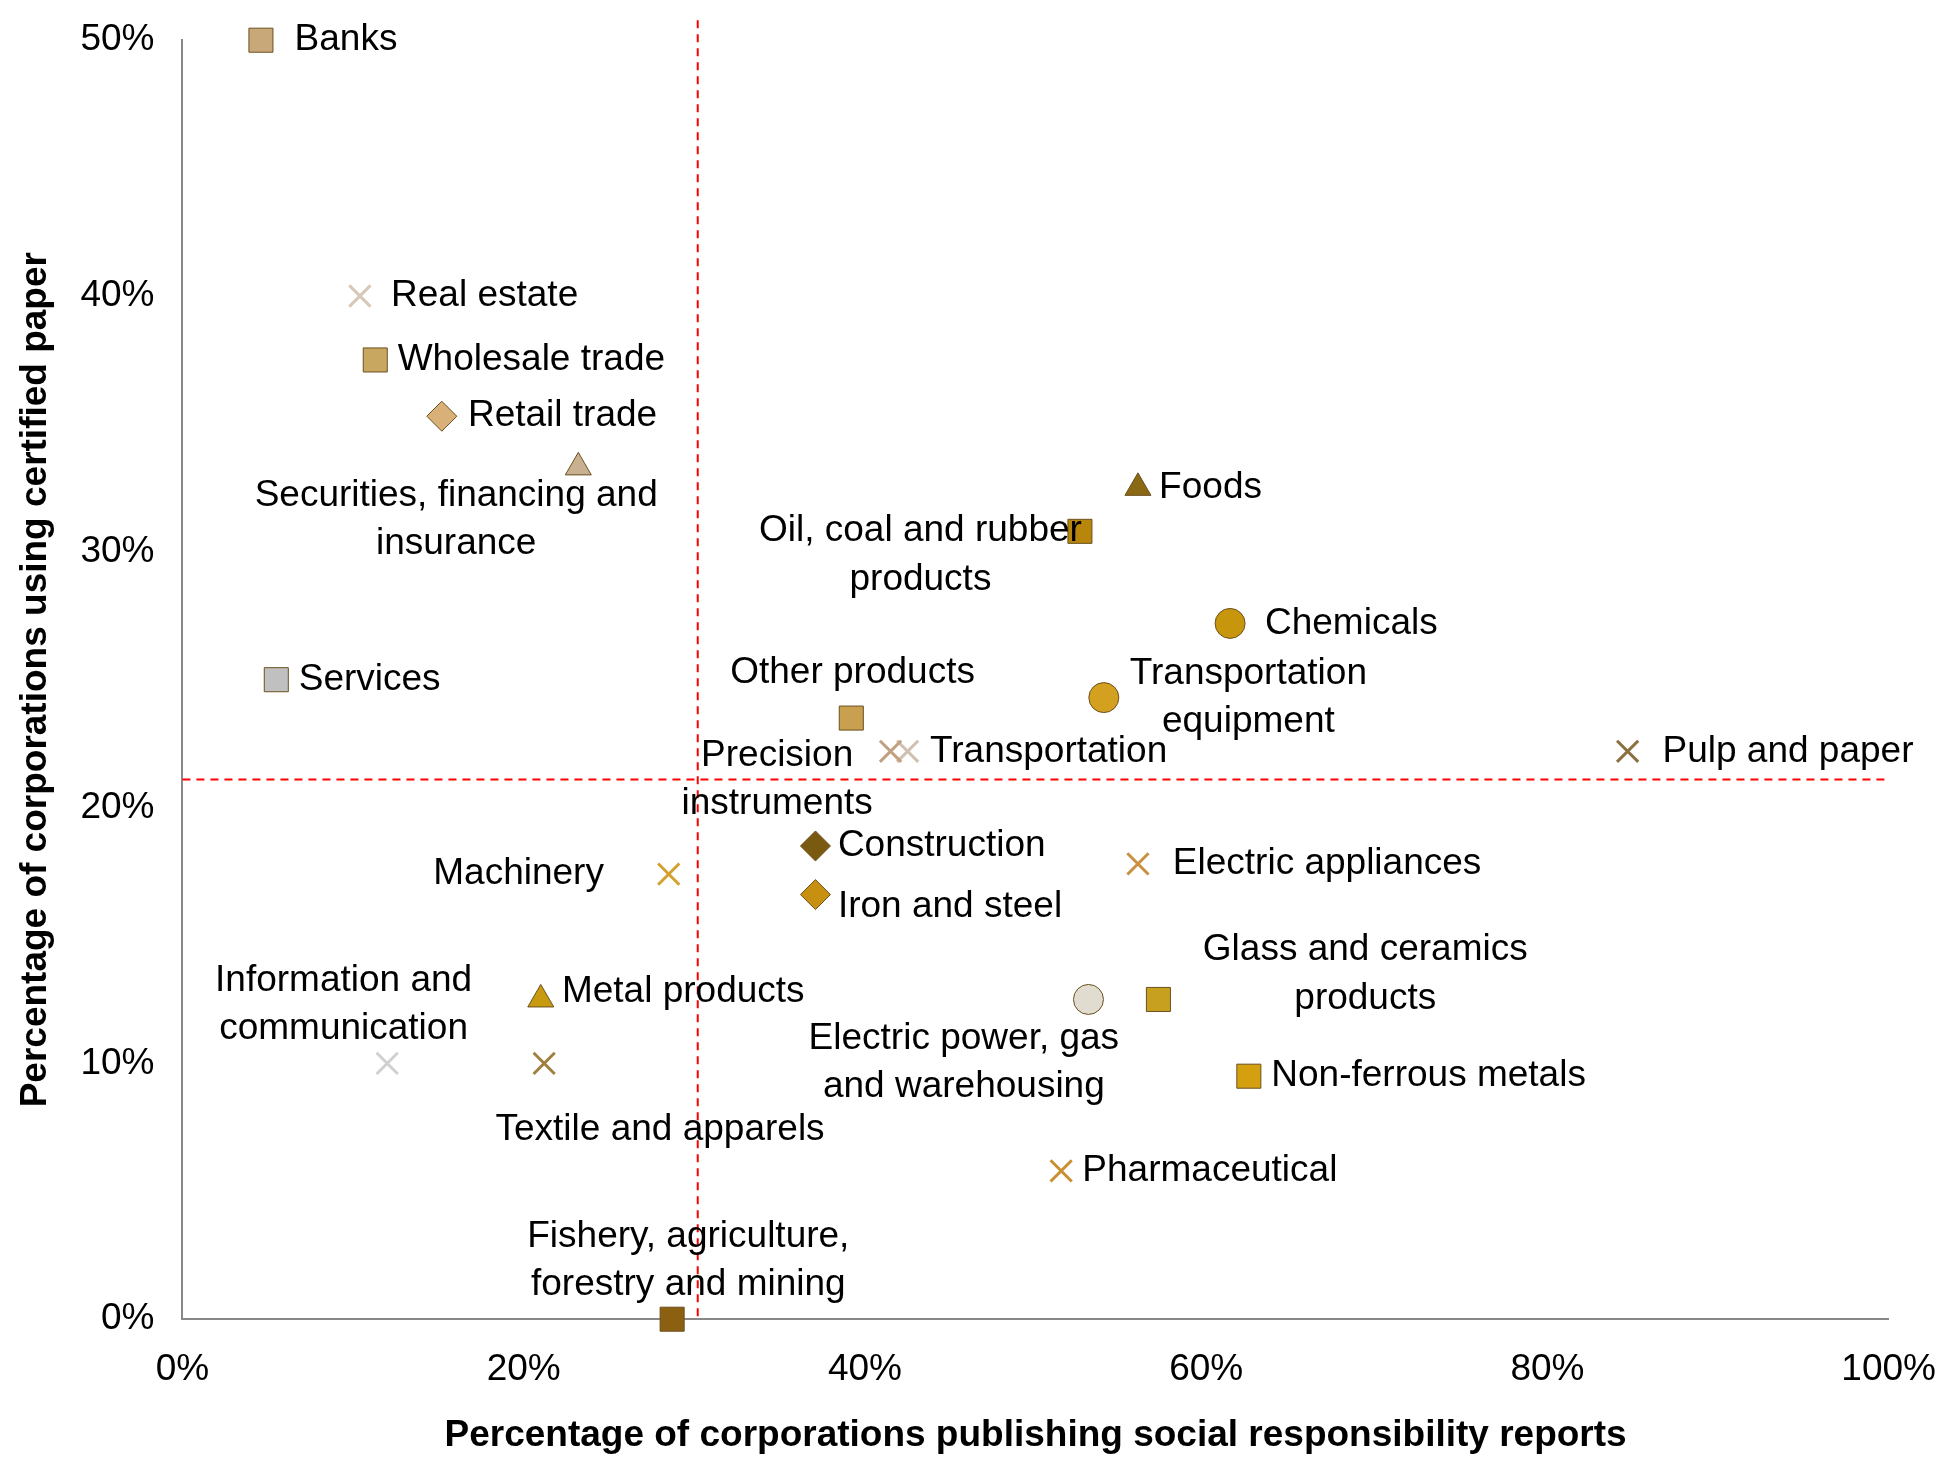  What do you see at coordinates (1035, 1433) in the screenshot?
I see `x-axis-title: Percentage of corporations publishing social responsibility reports` at bounding box center [1035, 1433].